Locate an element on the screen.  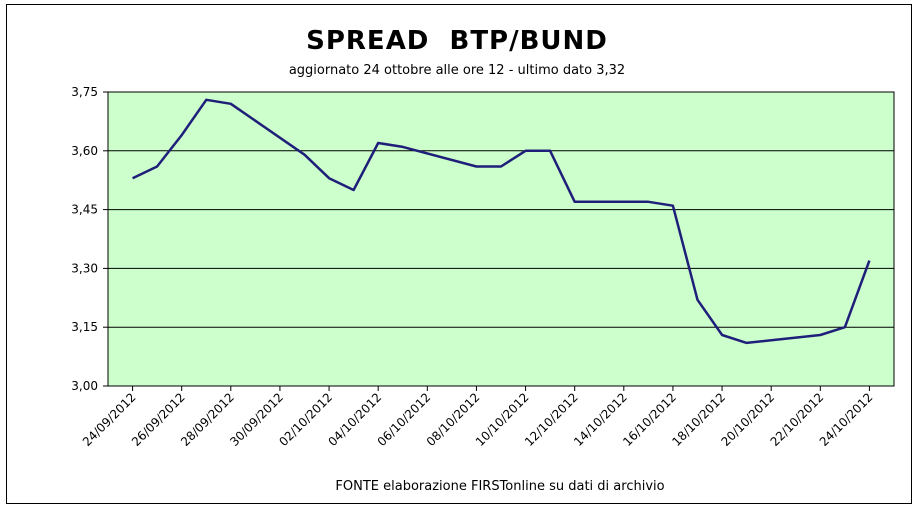
y-tick-label: 3,45 is located at coordinates (84, 210).